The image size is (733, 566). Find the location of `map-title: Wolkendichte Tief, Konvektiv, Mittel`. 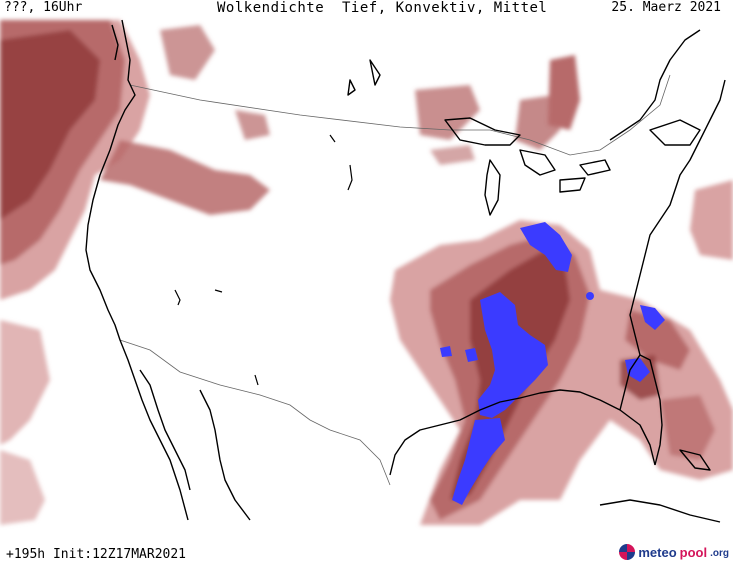

map-title: Wolkendichte Tief, Konvektiv, Mittel is located at coordinates (382, 8).